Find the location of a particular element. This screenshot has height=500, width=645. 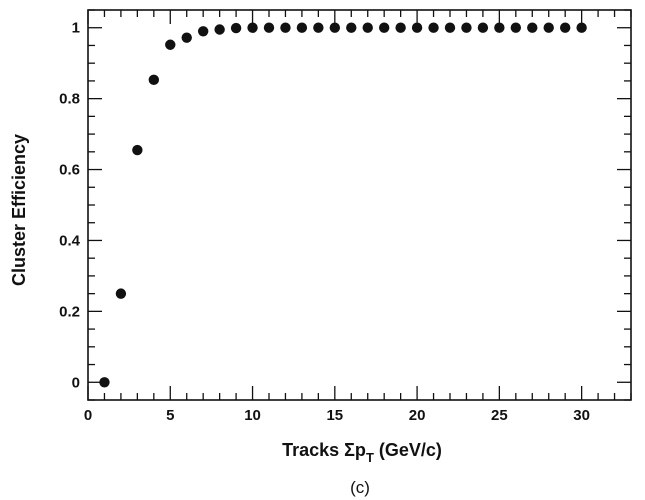

y-tick-label: 1 is located at coordinates (76, 28).